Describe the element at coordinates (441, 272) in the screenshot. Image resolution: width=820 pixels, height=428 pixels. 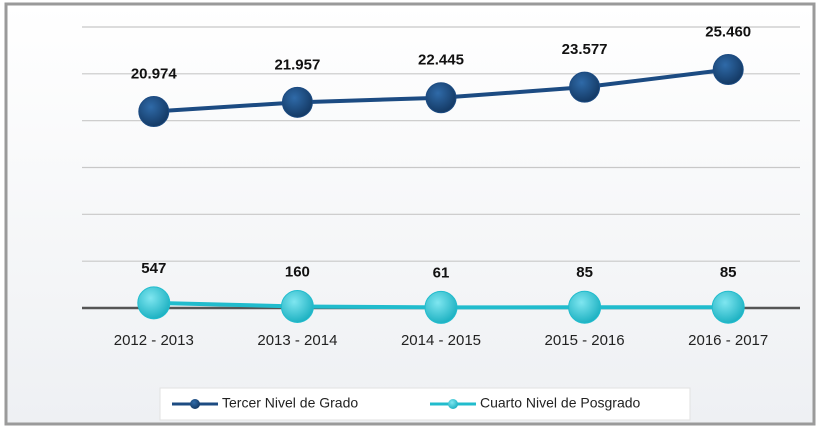
I see `data-label: 61` at that location.